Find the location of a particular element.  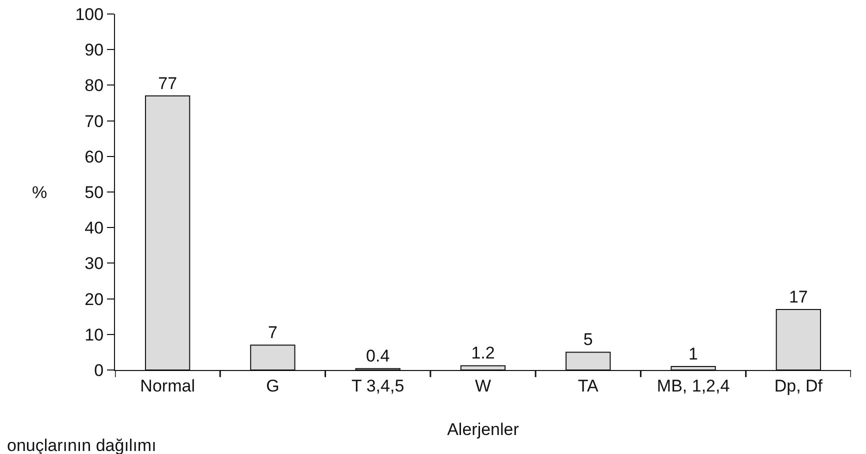

data-label: 77 is located at coordinates (168, 83).